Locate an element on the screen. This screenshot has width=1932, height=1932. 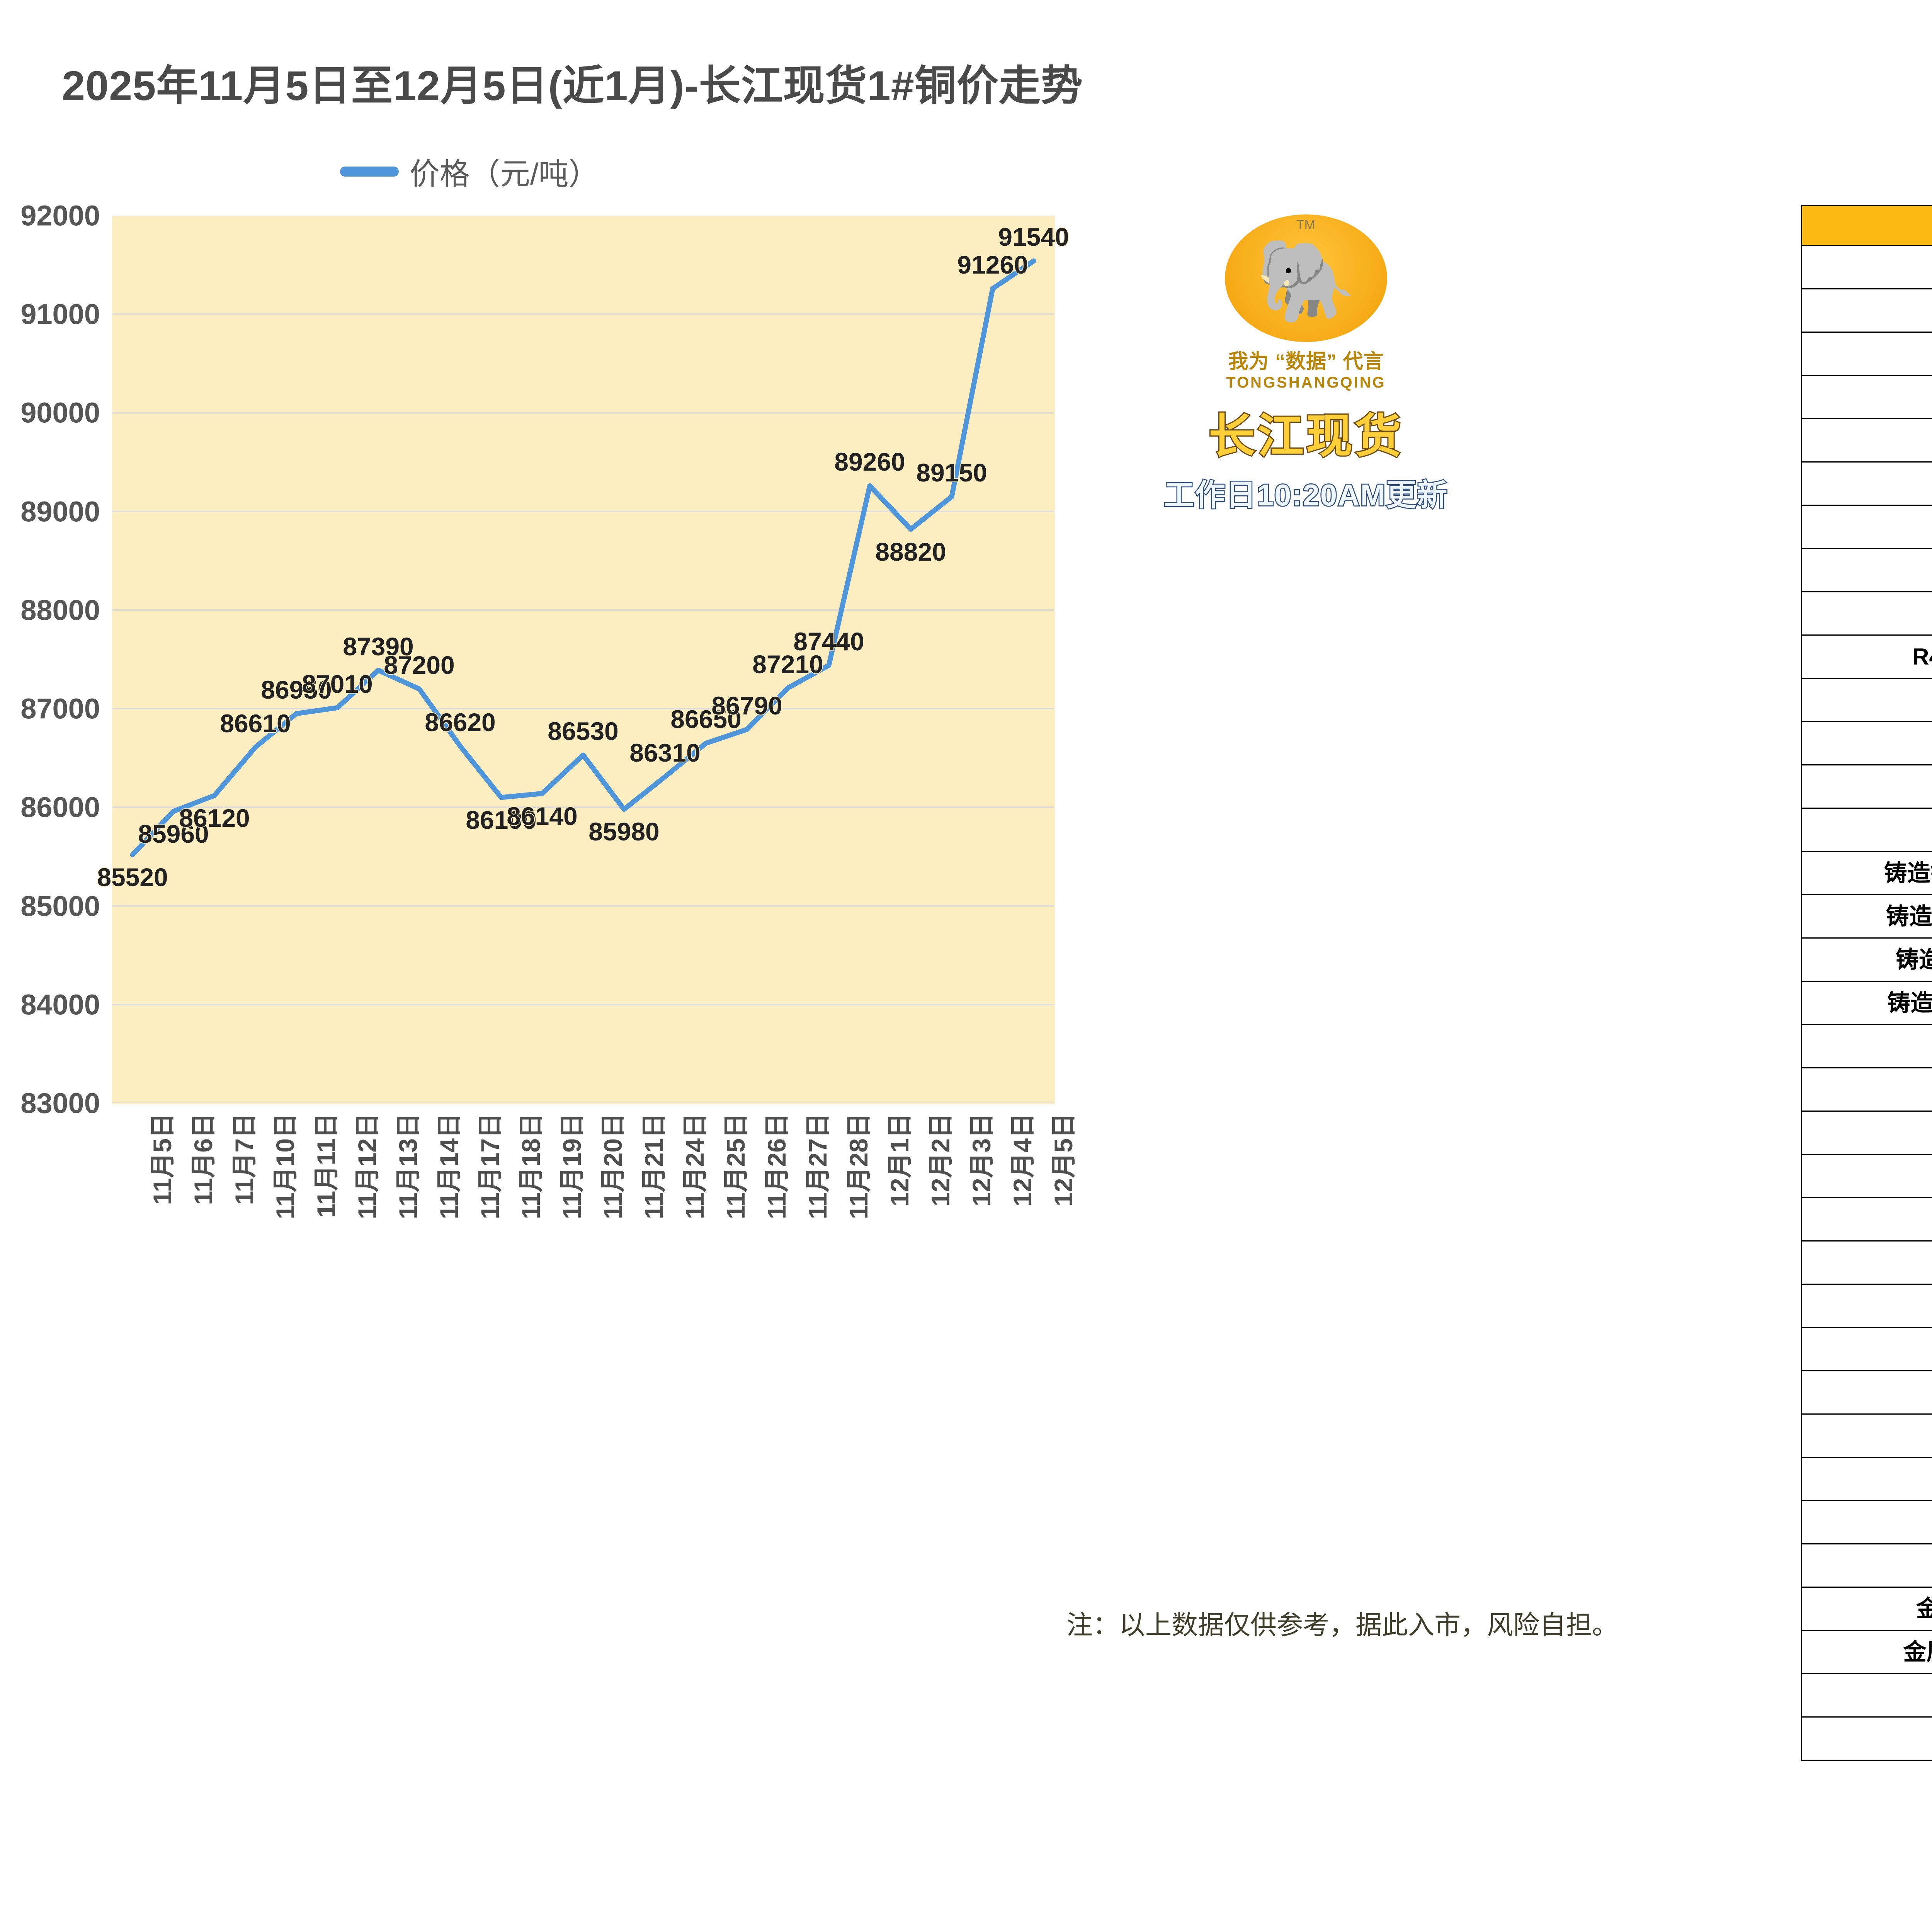
table-row: 1#铜1#915209156091540280 is located at coordinates (1867, 267).